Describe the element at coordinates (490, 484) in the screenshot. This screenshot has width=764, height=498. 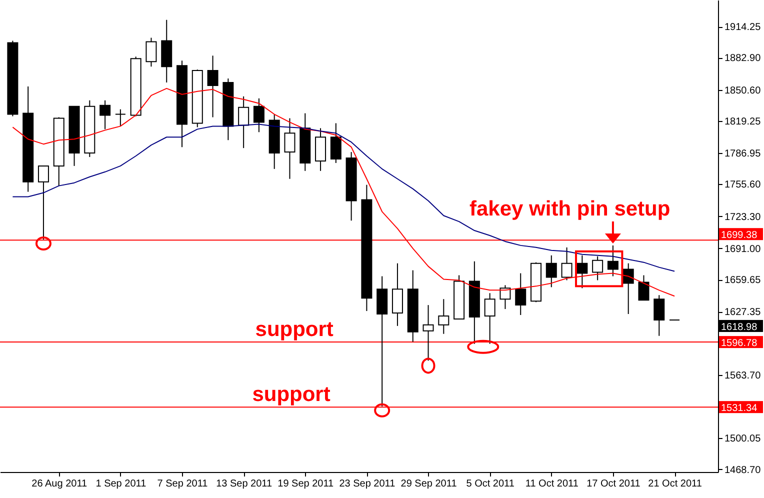
I see `x-tick-label: 5 Oct 2011` at that location.